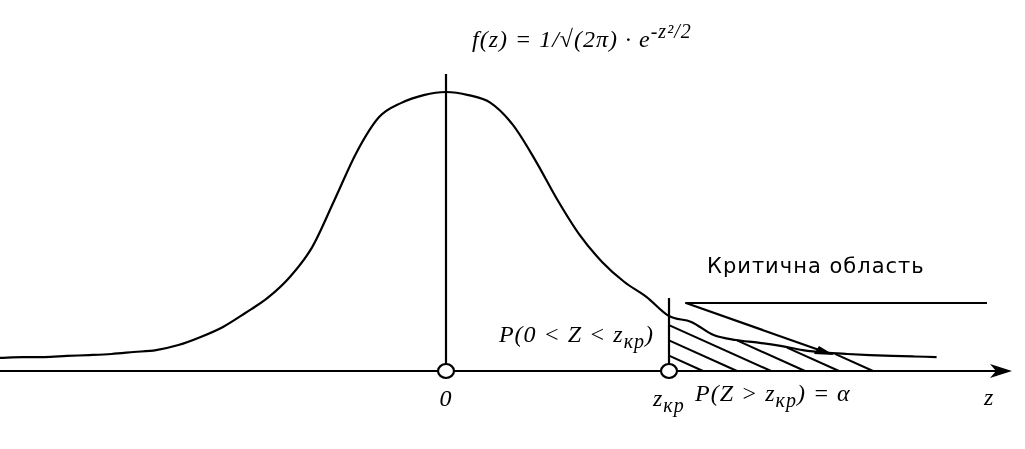  What do you see at coordinates (989, 397) in the screenshot?
I see `x-axis-title: z` at bounding box center [989, 397].